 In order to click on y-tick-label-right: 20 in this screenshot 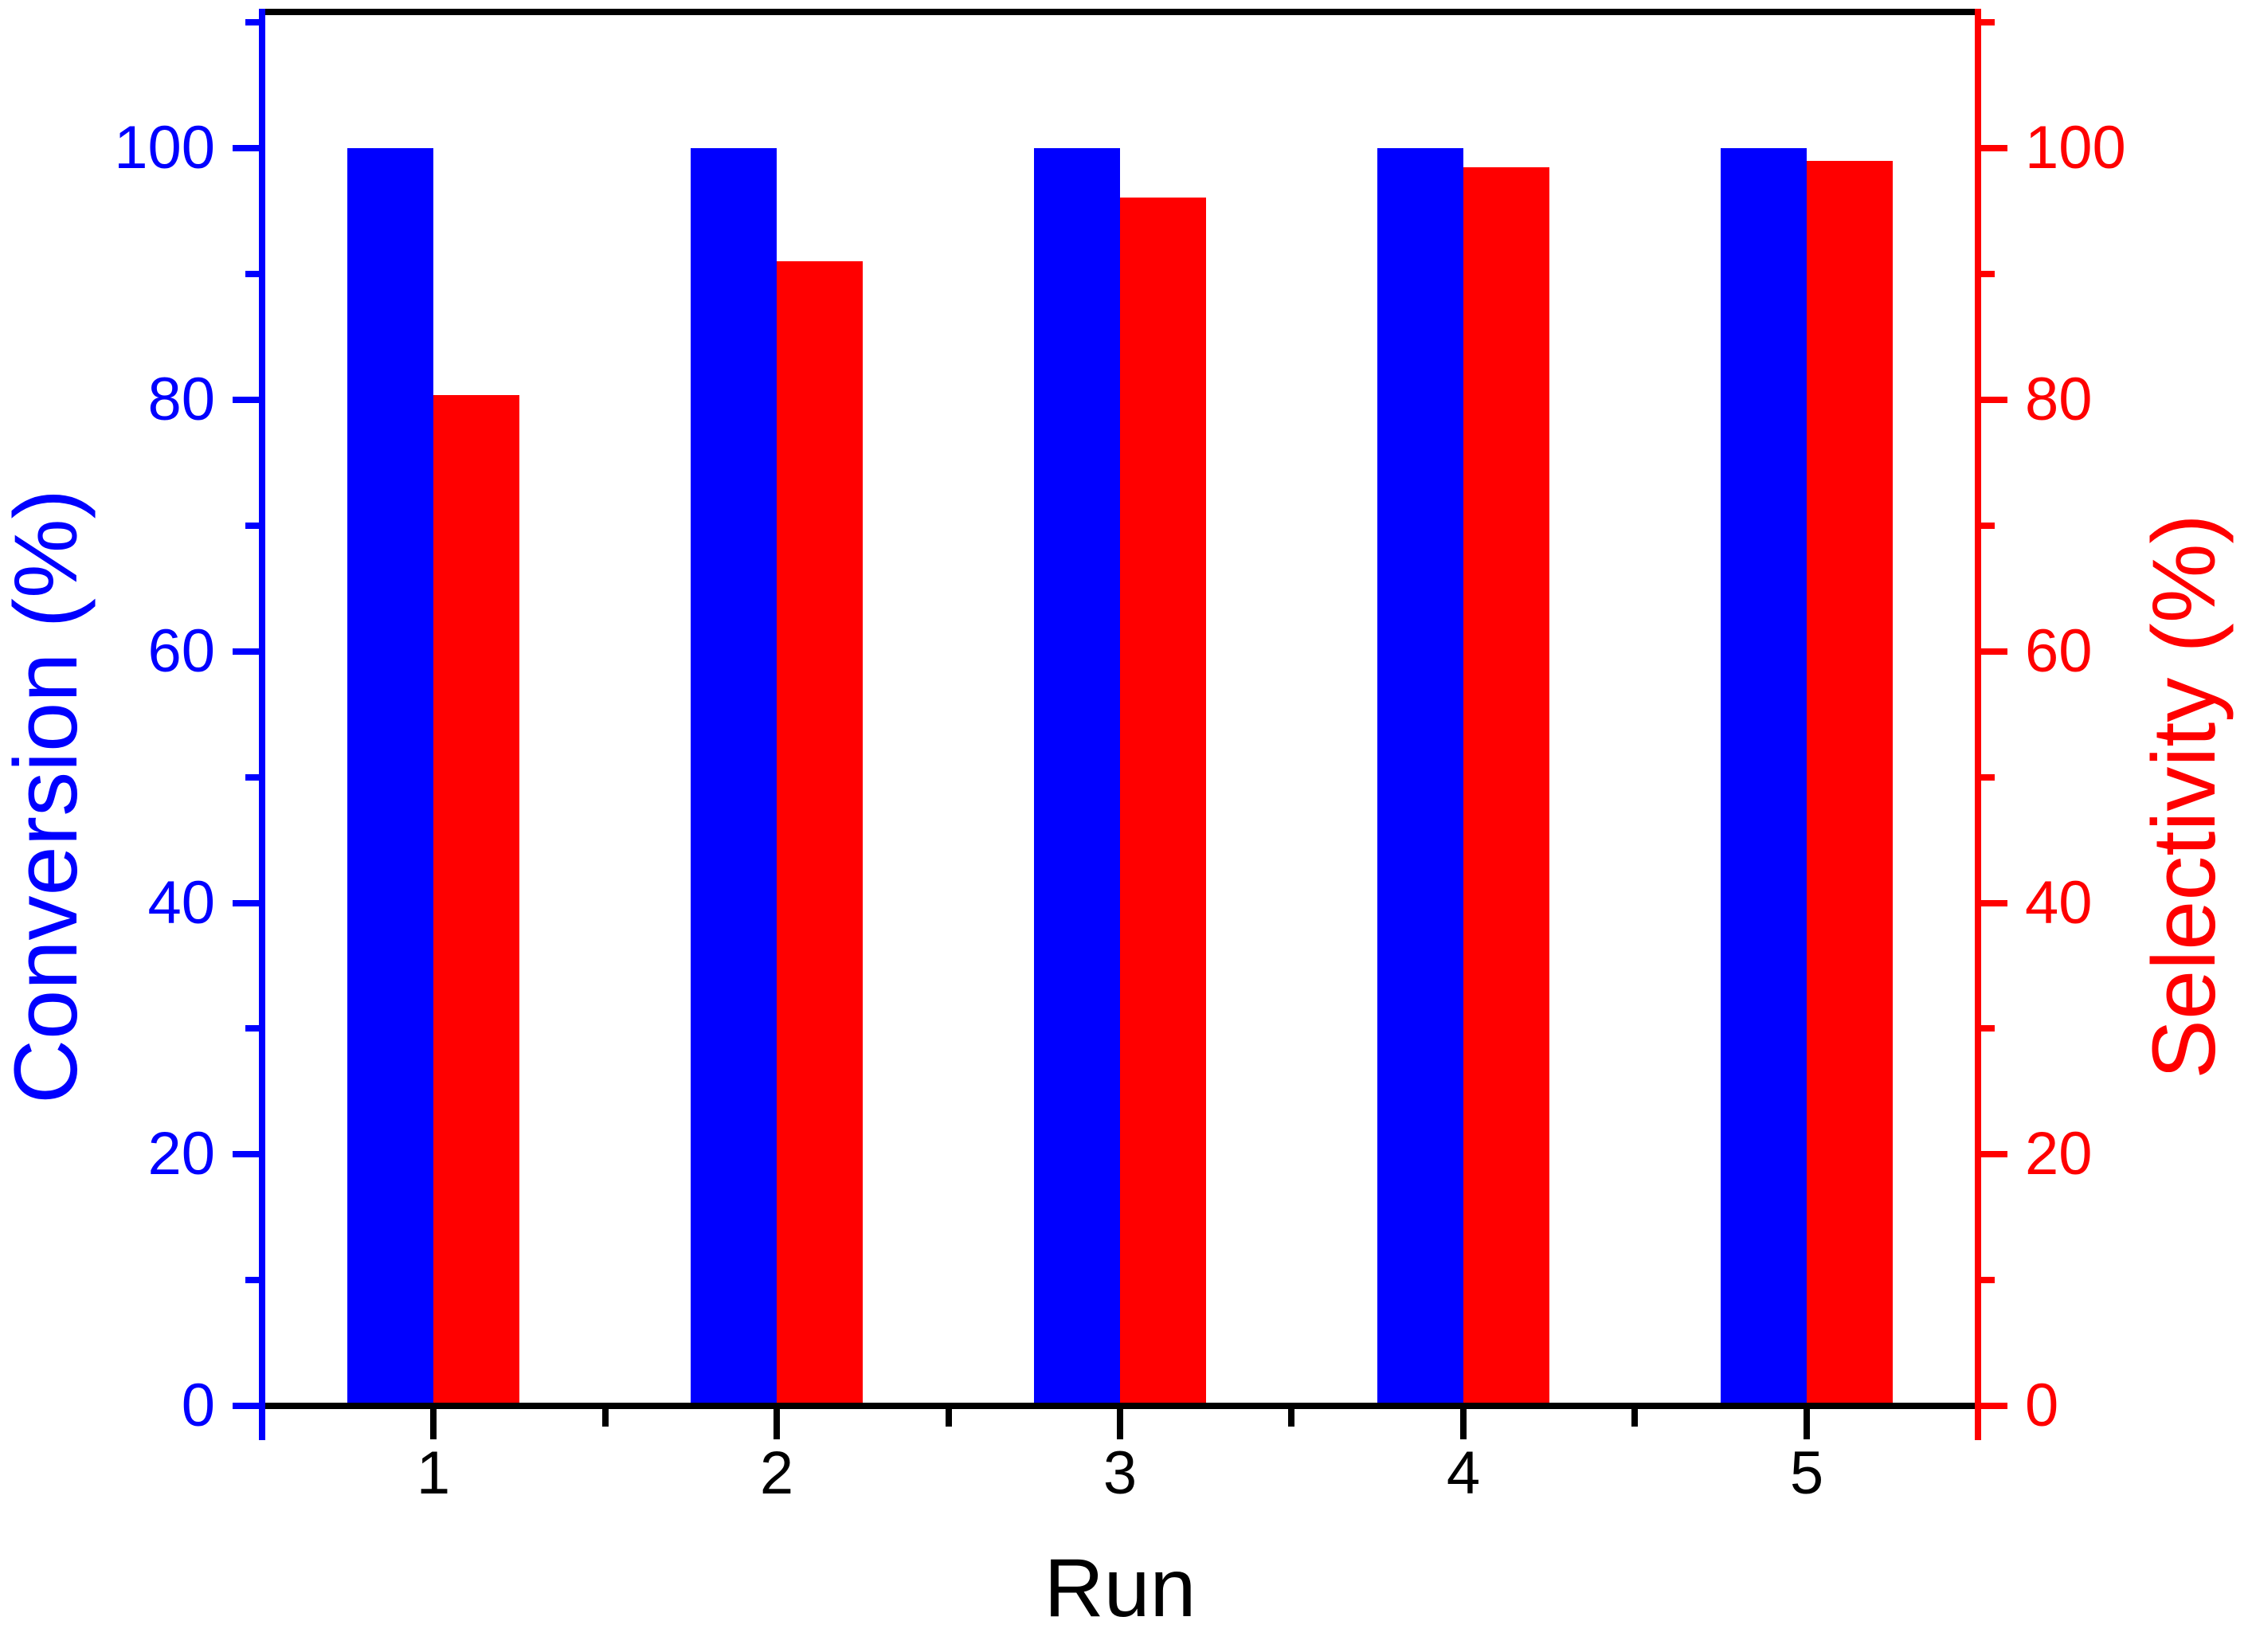, I will do `click(2059, 1154)`.